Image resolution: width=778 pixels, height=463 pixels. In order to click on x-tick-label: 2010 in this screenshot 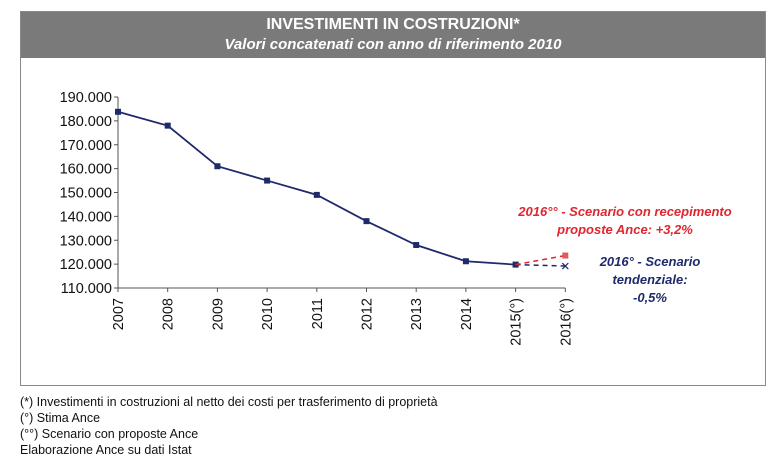, I will do `click(268, 314)`.